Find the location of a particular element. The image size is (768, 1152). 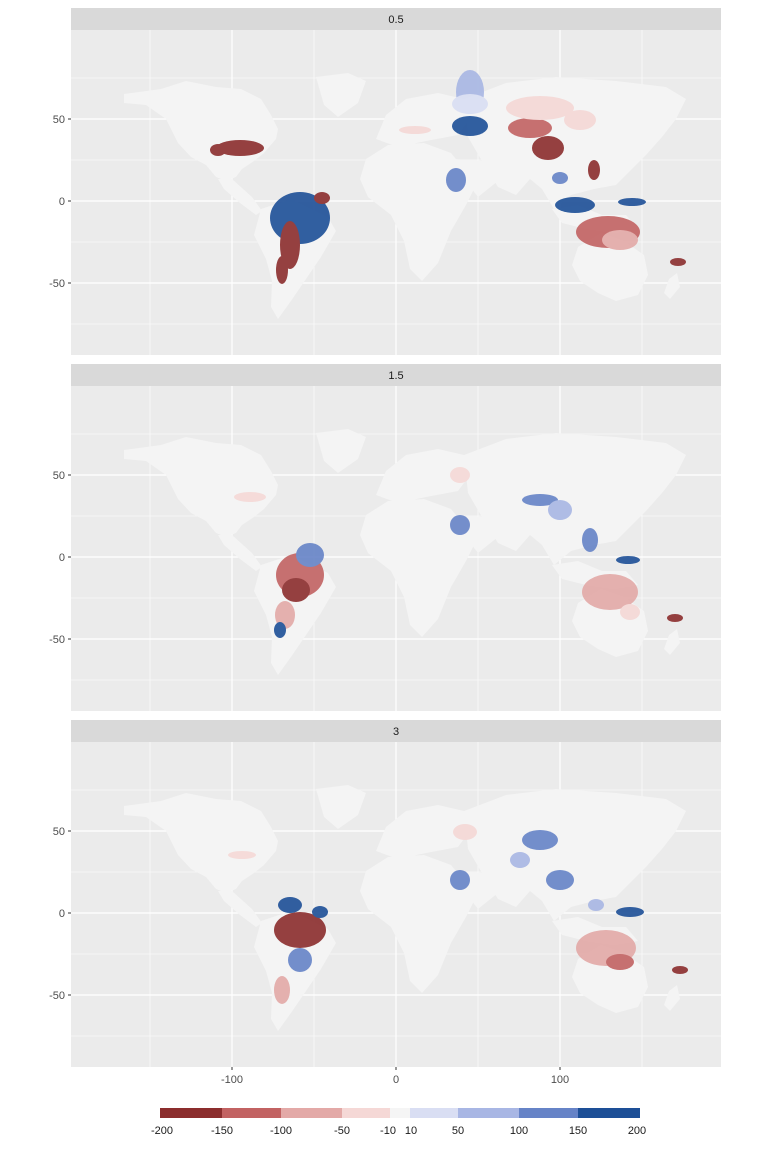

legend-label: -50 is located at coordinates (342, 1131).